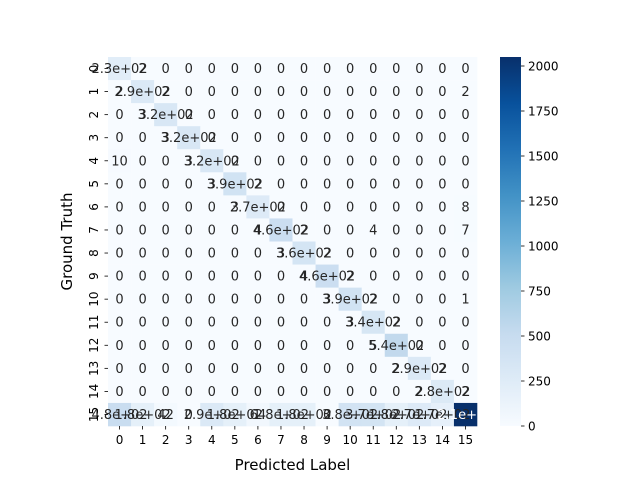 This screenshot has height=480, width=640. Describe the element at coordinates (166, 254) in the screenshot. I see `cell-label-8-2: 0` at that location.